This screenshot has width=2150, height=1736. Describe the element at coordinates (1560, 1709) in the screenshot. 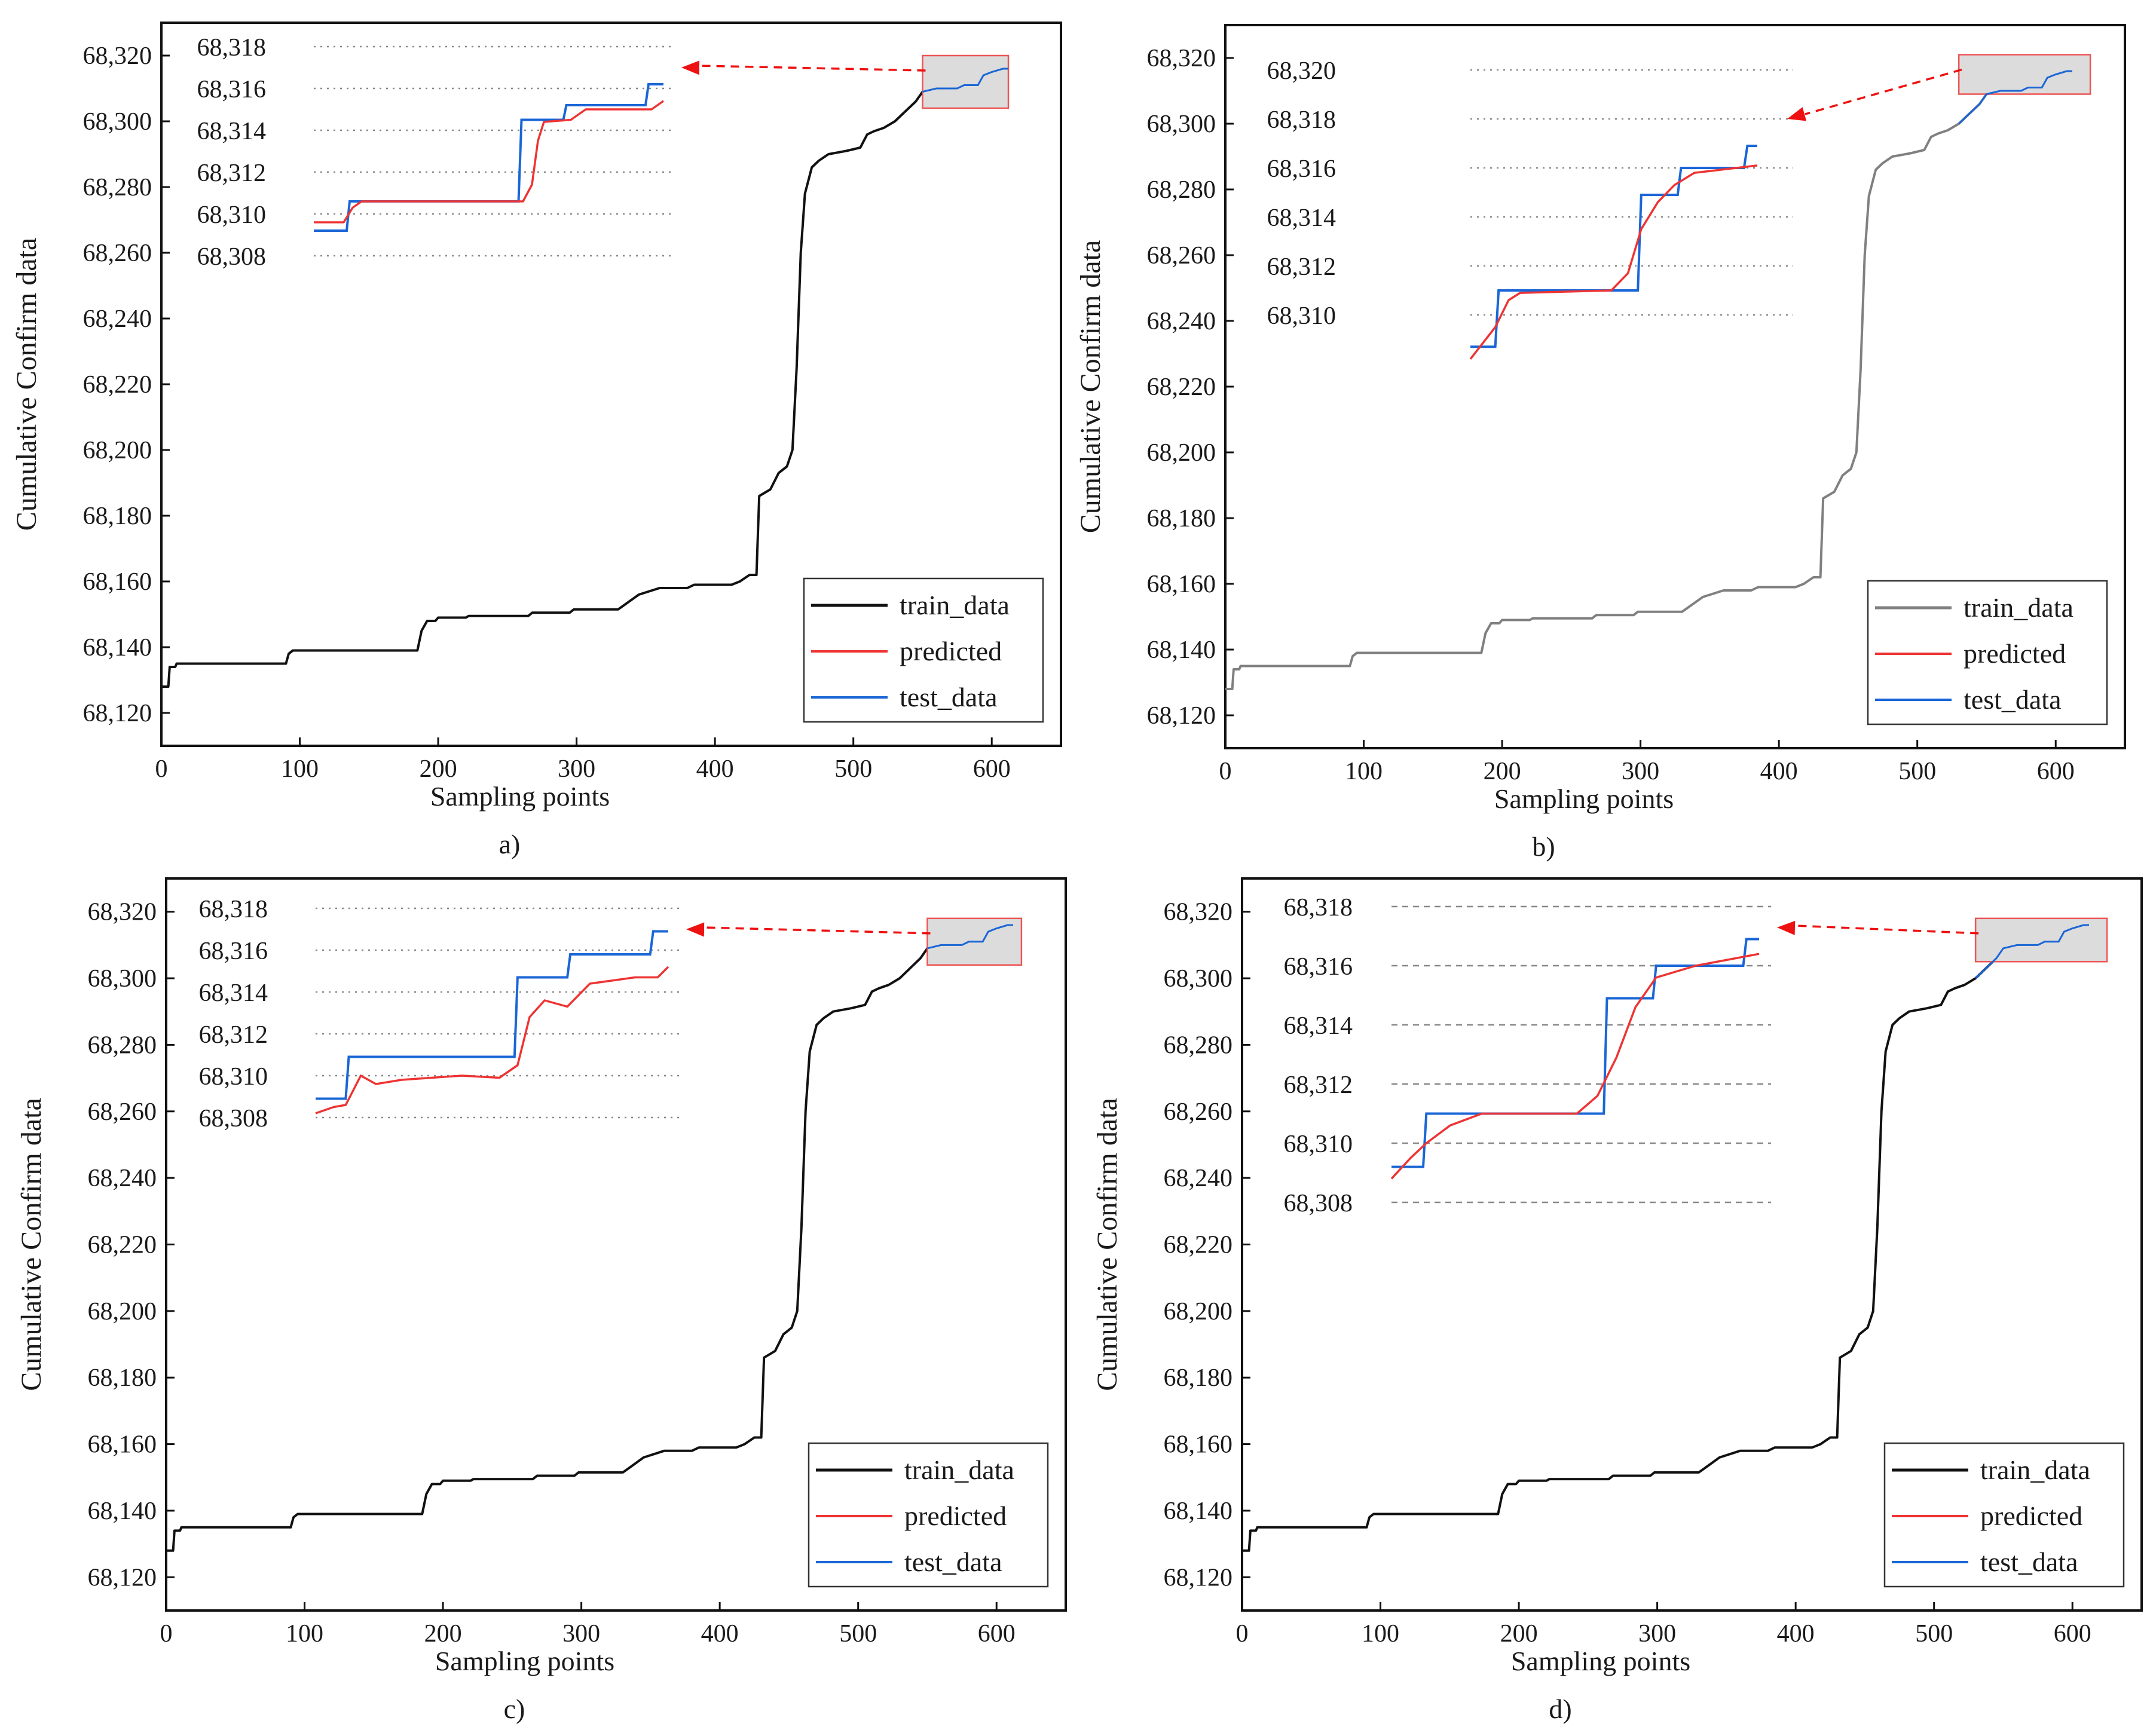

I see `panel-caption: d)` at that location.